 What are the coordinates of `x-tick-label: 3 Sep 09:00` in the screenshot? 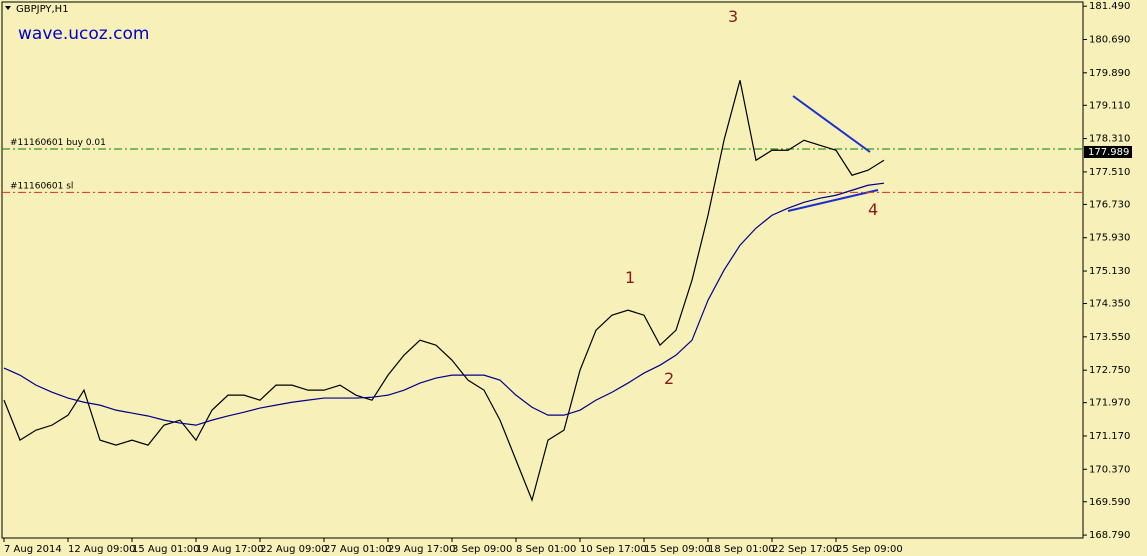 It's located at (482, 549).